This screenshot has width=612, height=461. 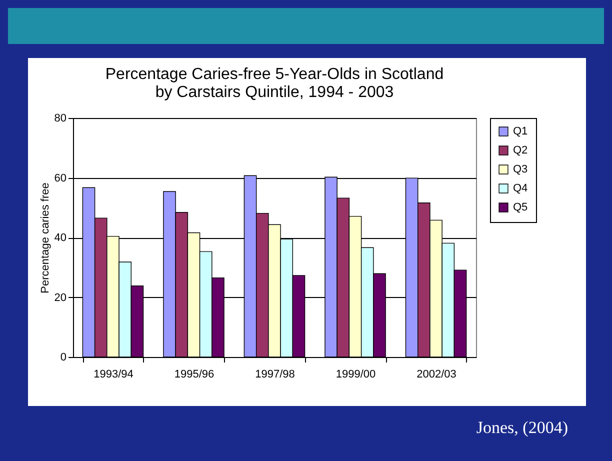 I want to click on x-tick-label: 1993/94, so click(x=114, y=374).